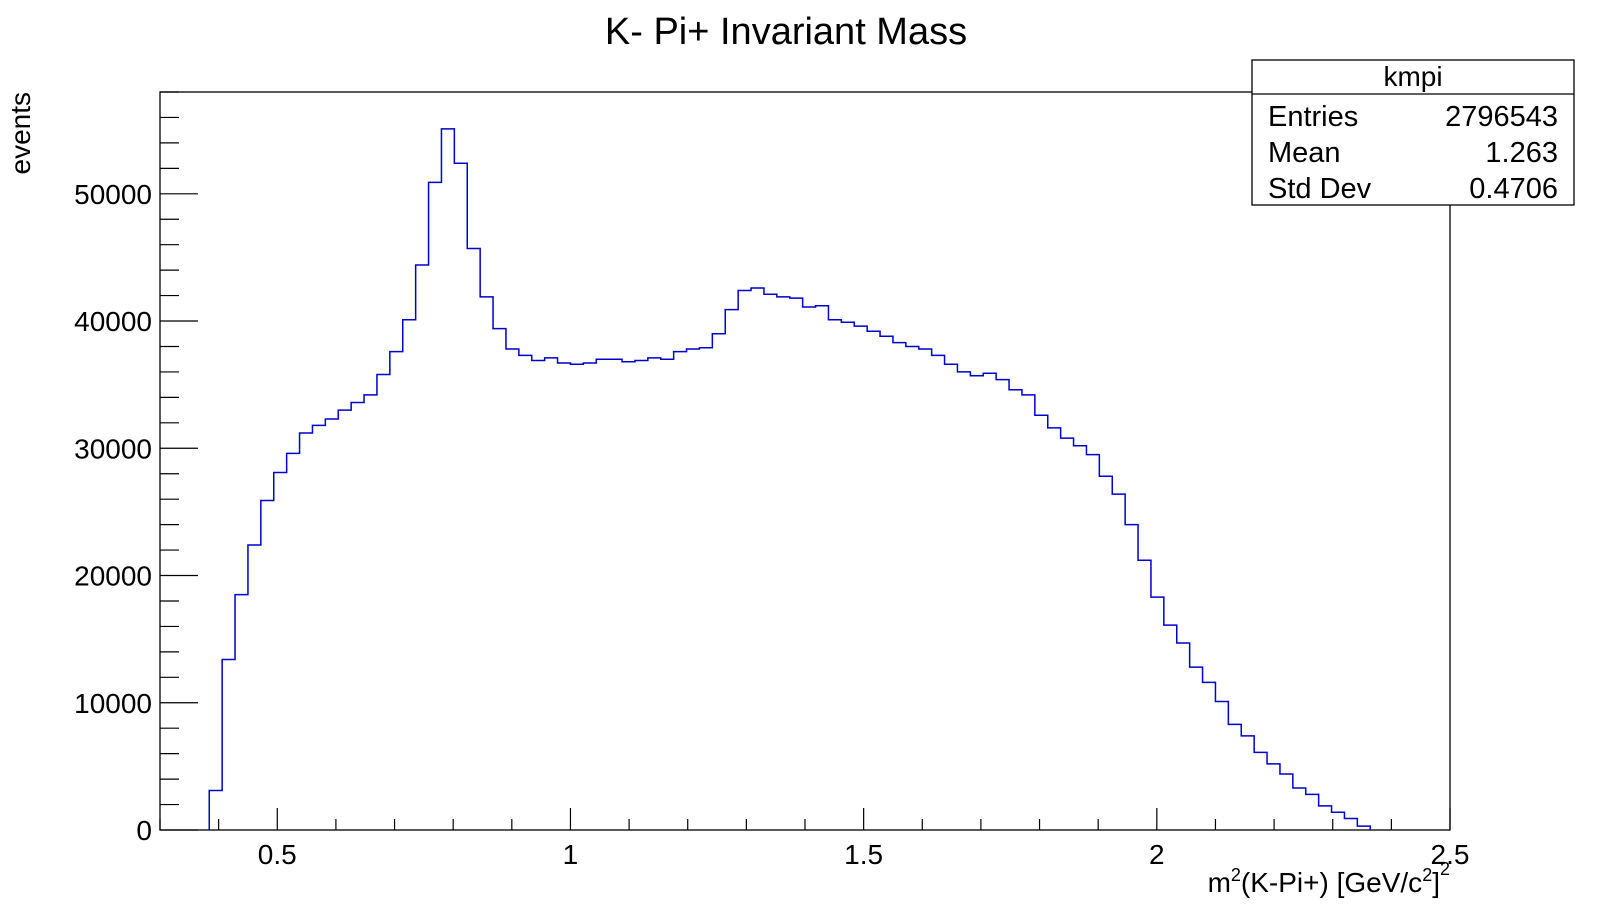 The height and width of the screenshot is (915, 1598). What do you see at coordinates (113, 703) in the screenshot?
I see `y-tick-label: 10000` at bounding box center [113, 703].